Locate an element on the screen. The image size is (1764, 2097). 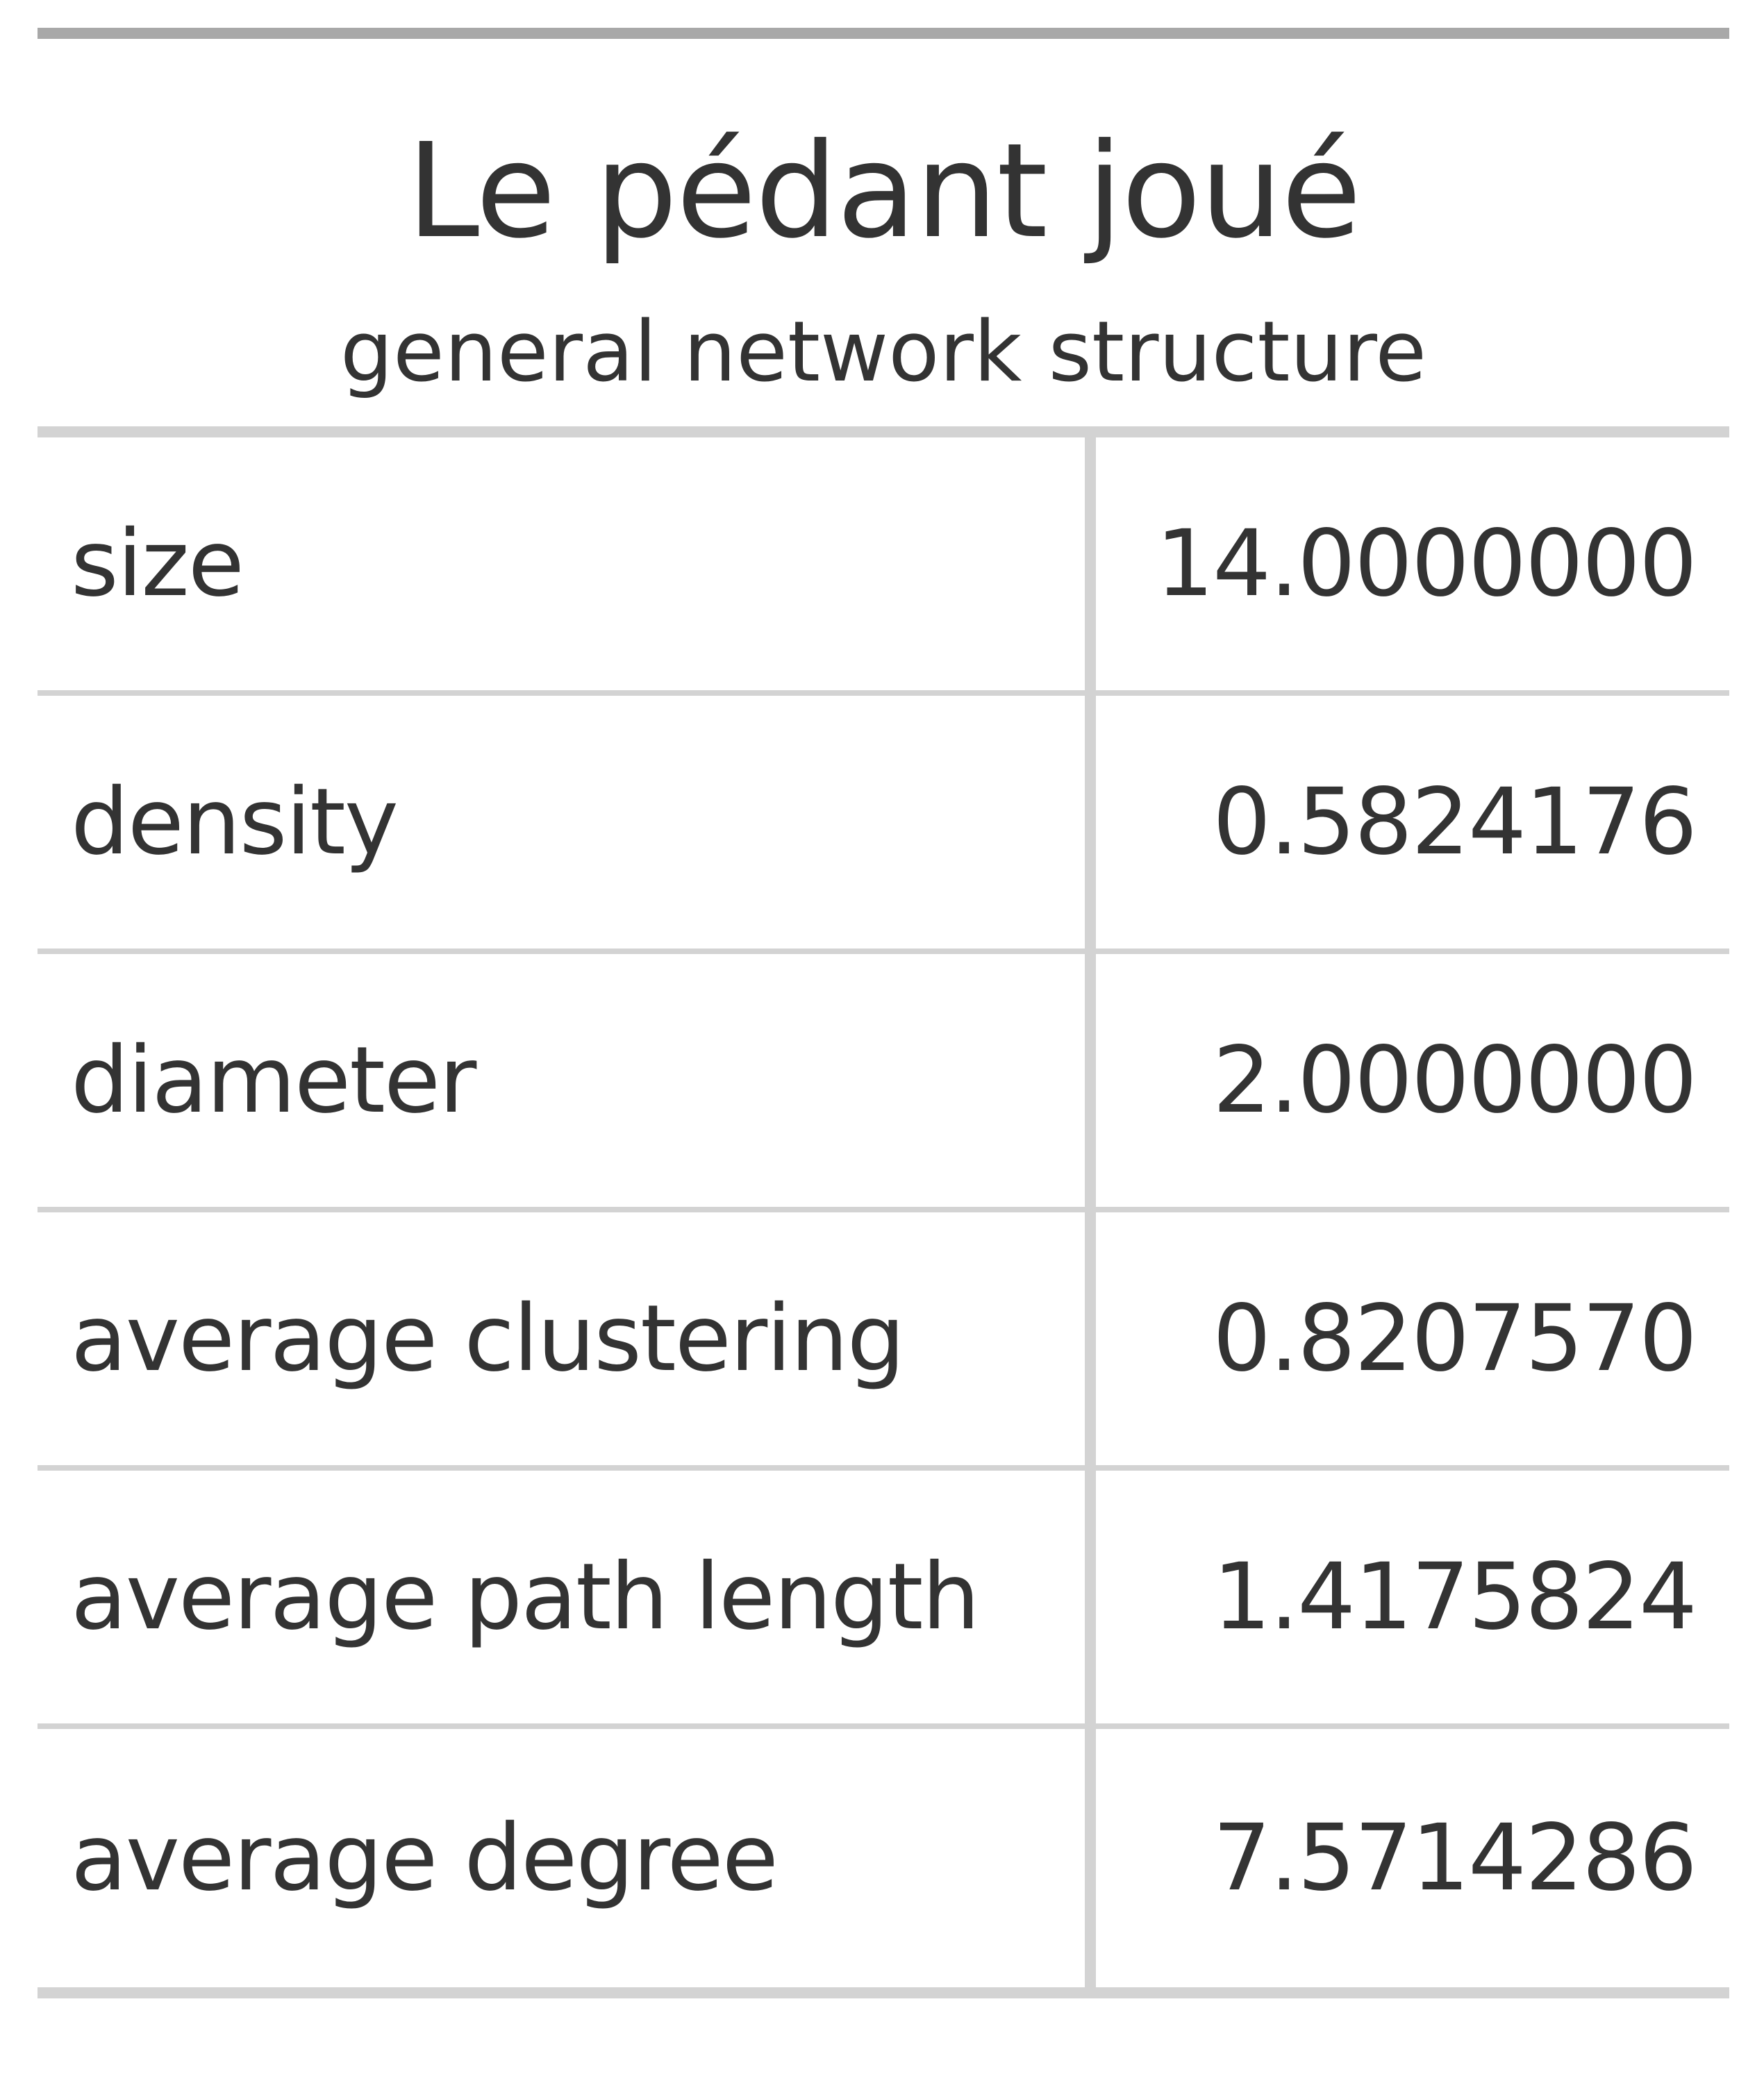
table-row: average path length 1.4175824 is located at coordinates (883, 1600).